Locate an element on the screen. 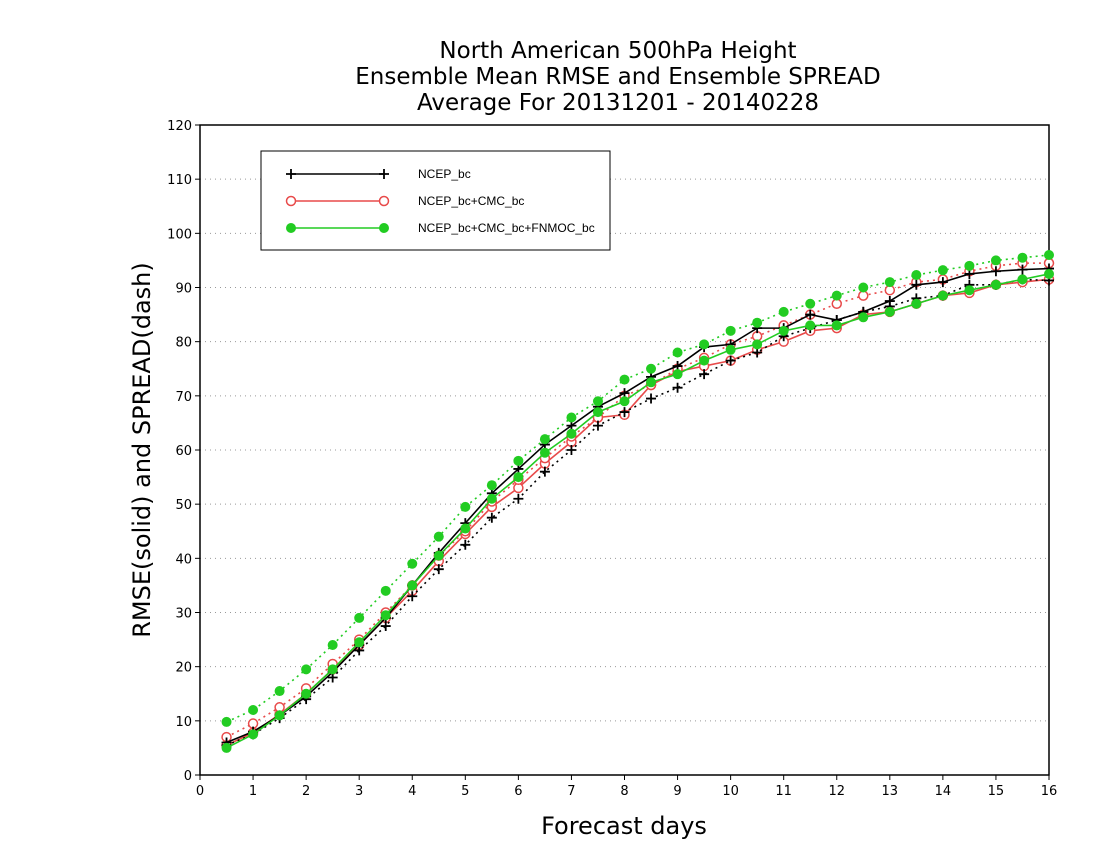 The width and height of the screenshot is (1100, 850). x-tick-label: 15 is located at coordinates (996, 791).